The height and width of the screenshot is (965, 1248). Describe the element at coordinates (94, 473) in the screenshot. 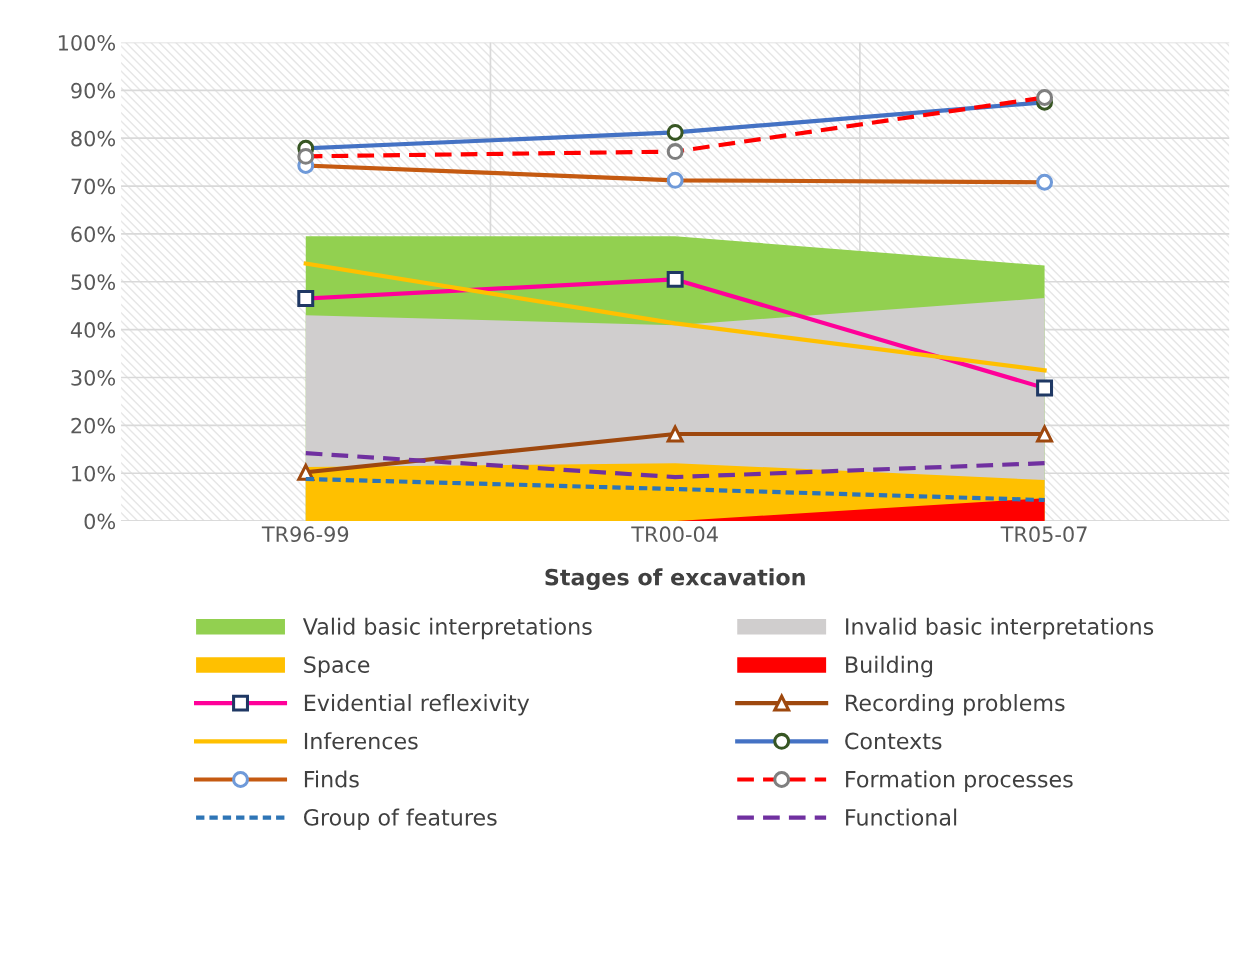

I see `y-tick-label: 10%` at that location.